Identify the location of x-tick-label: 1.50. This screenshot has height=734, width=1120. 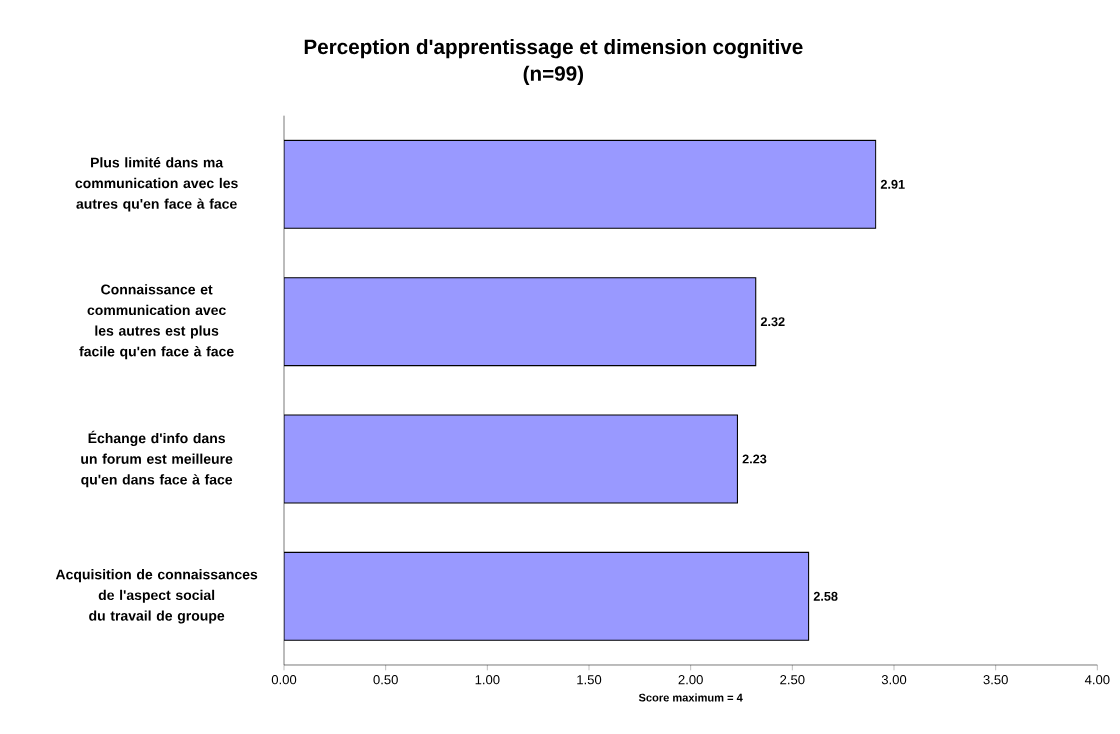
(589, 680).